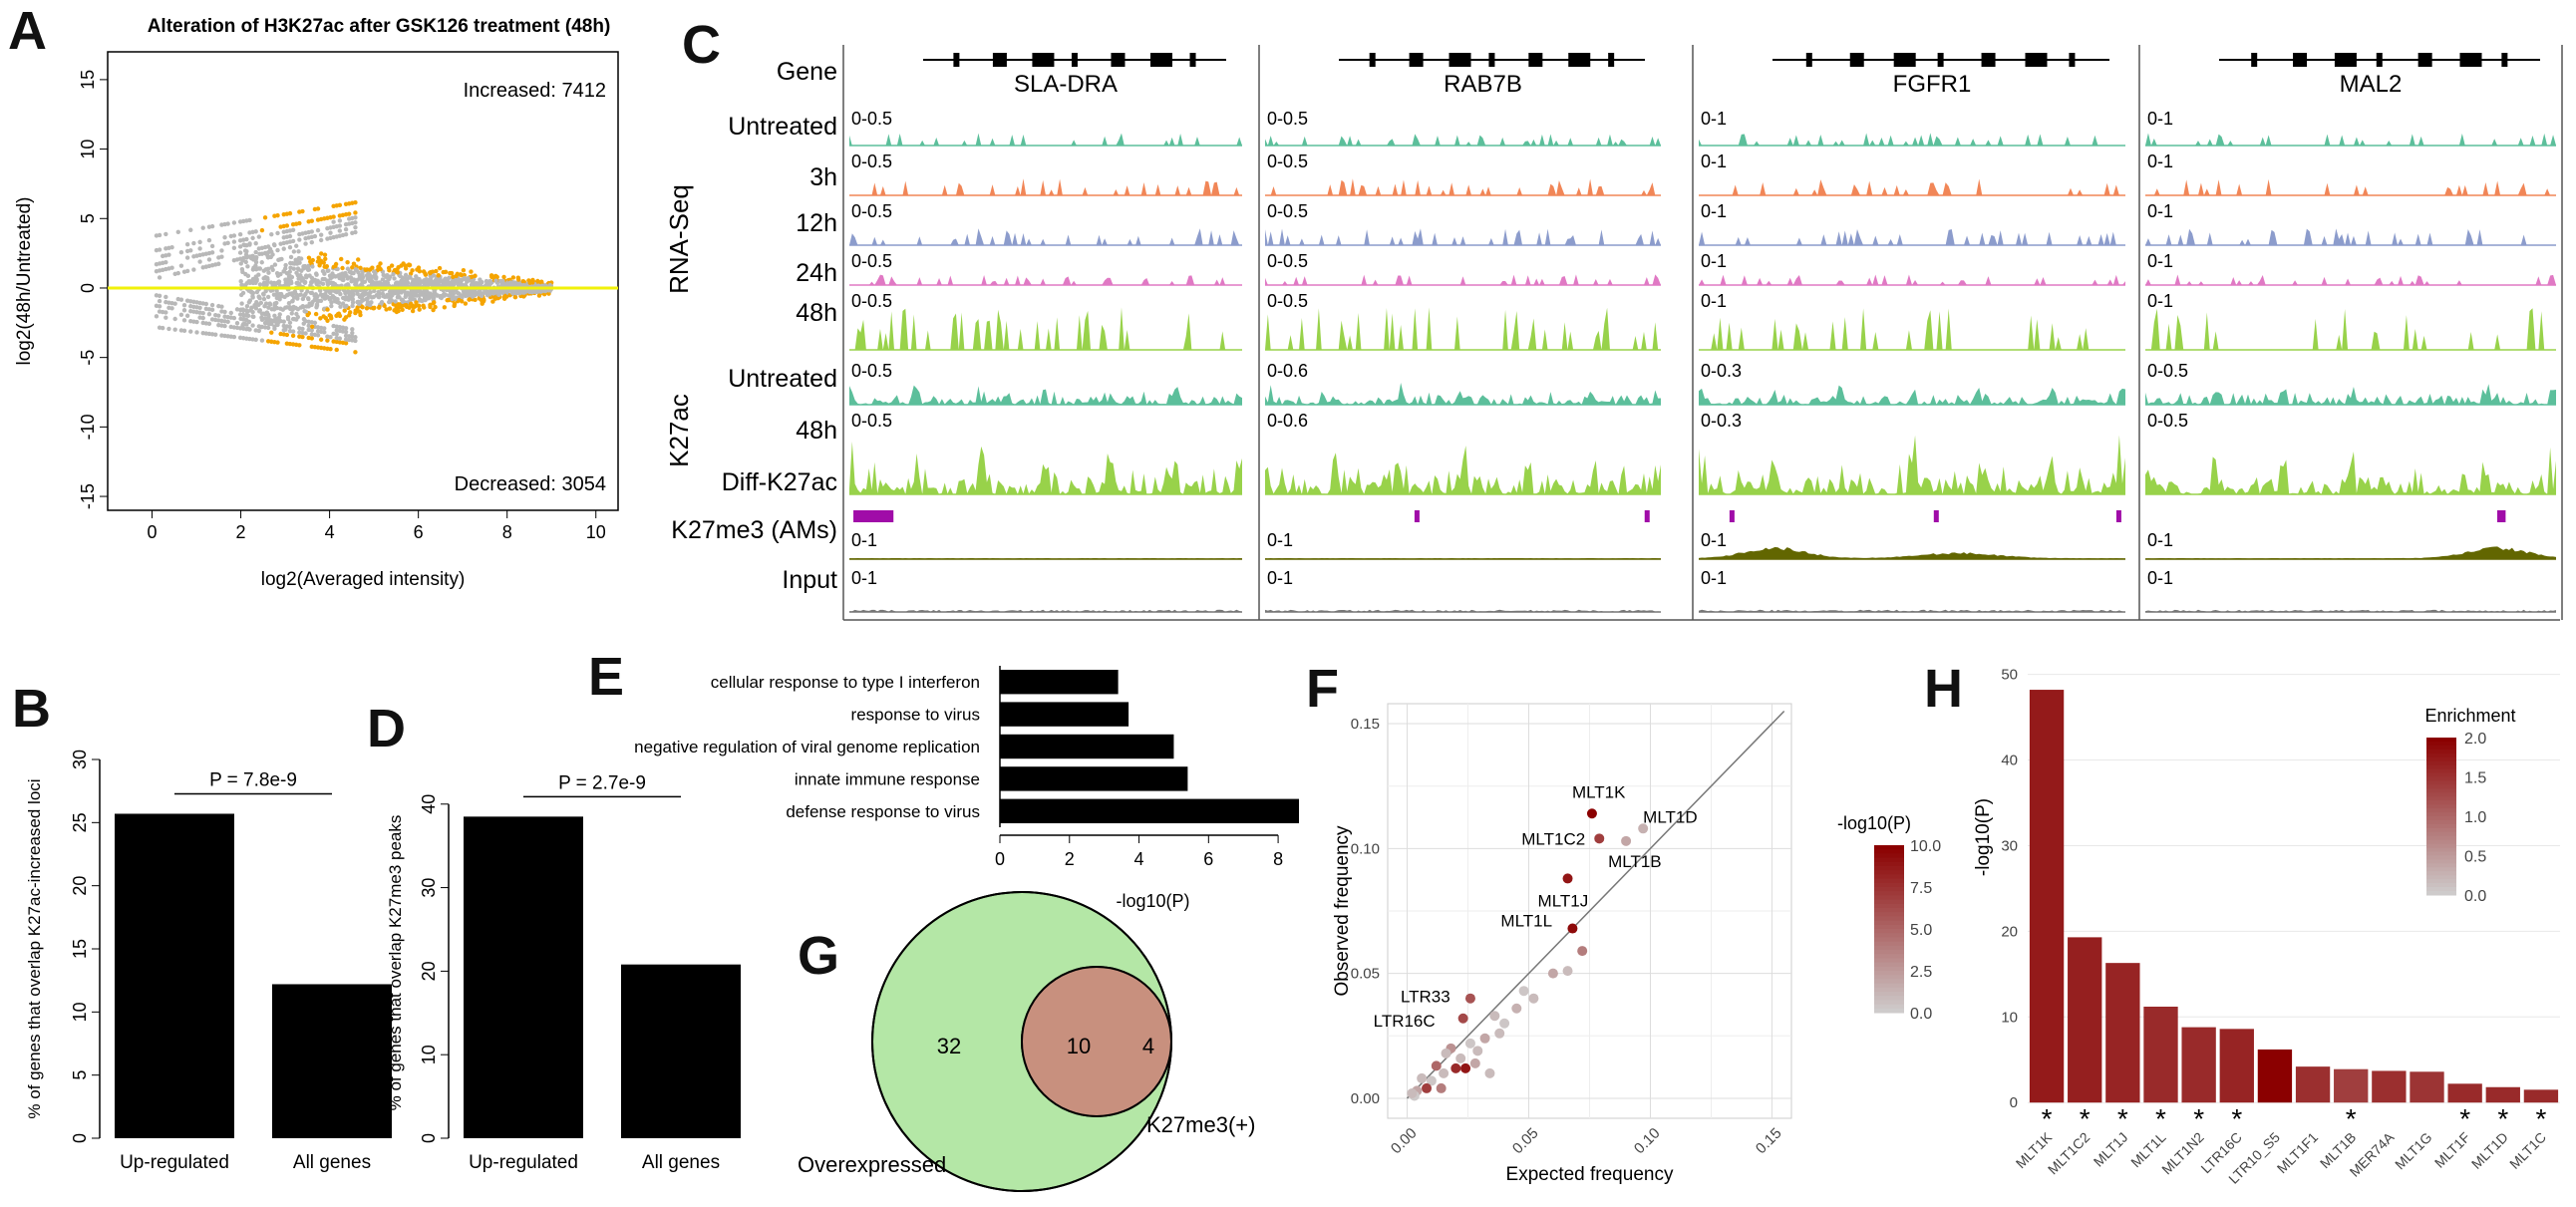 This screenshot has width=2576, height=1207. Describe the element at coordinates (1139, 859) in the screenshot. I see `x-tick-label: 4` at that location.